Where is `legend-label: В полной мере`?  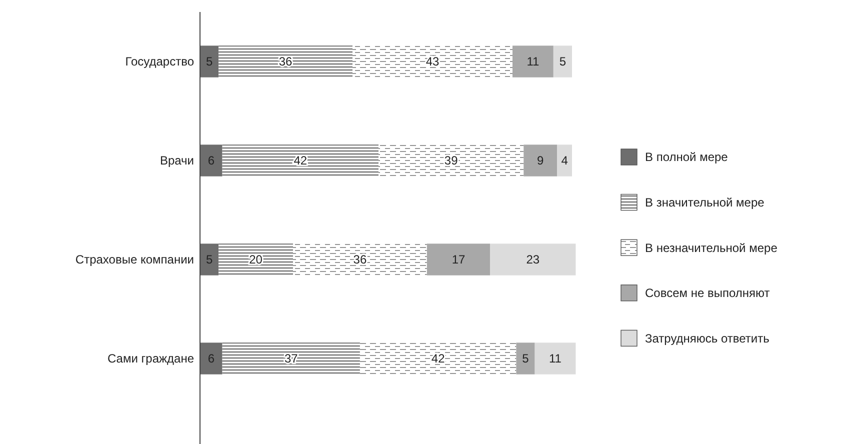 legend-label: В полной мере is located at coordinates (686, 157).